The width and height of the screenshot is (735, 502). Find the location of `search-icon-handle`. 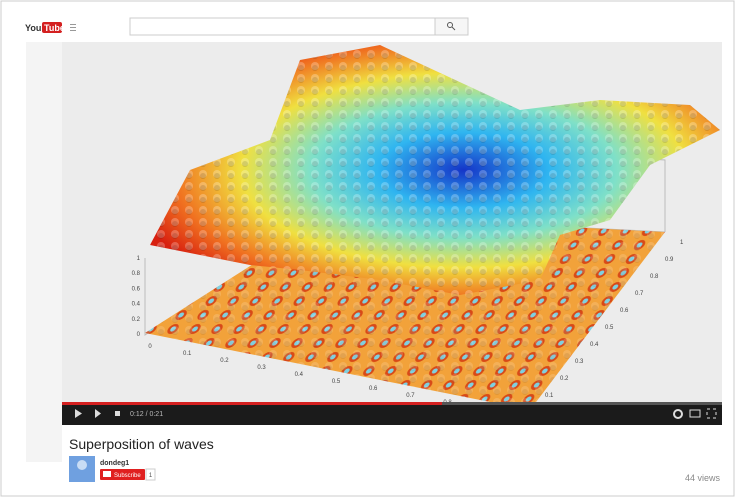

search-icon-handle is located at coordinates (453, 28).